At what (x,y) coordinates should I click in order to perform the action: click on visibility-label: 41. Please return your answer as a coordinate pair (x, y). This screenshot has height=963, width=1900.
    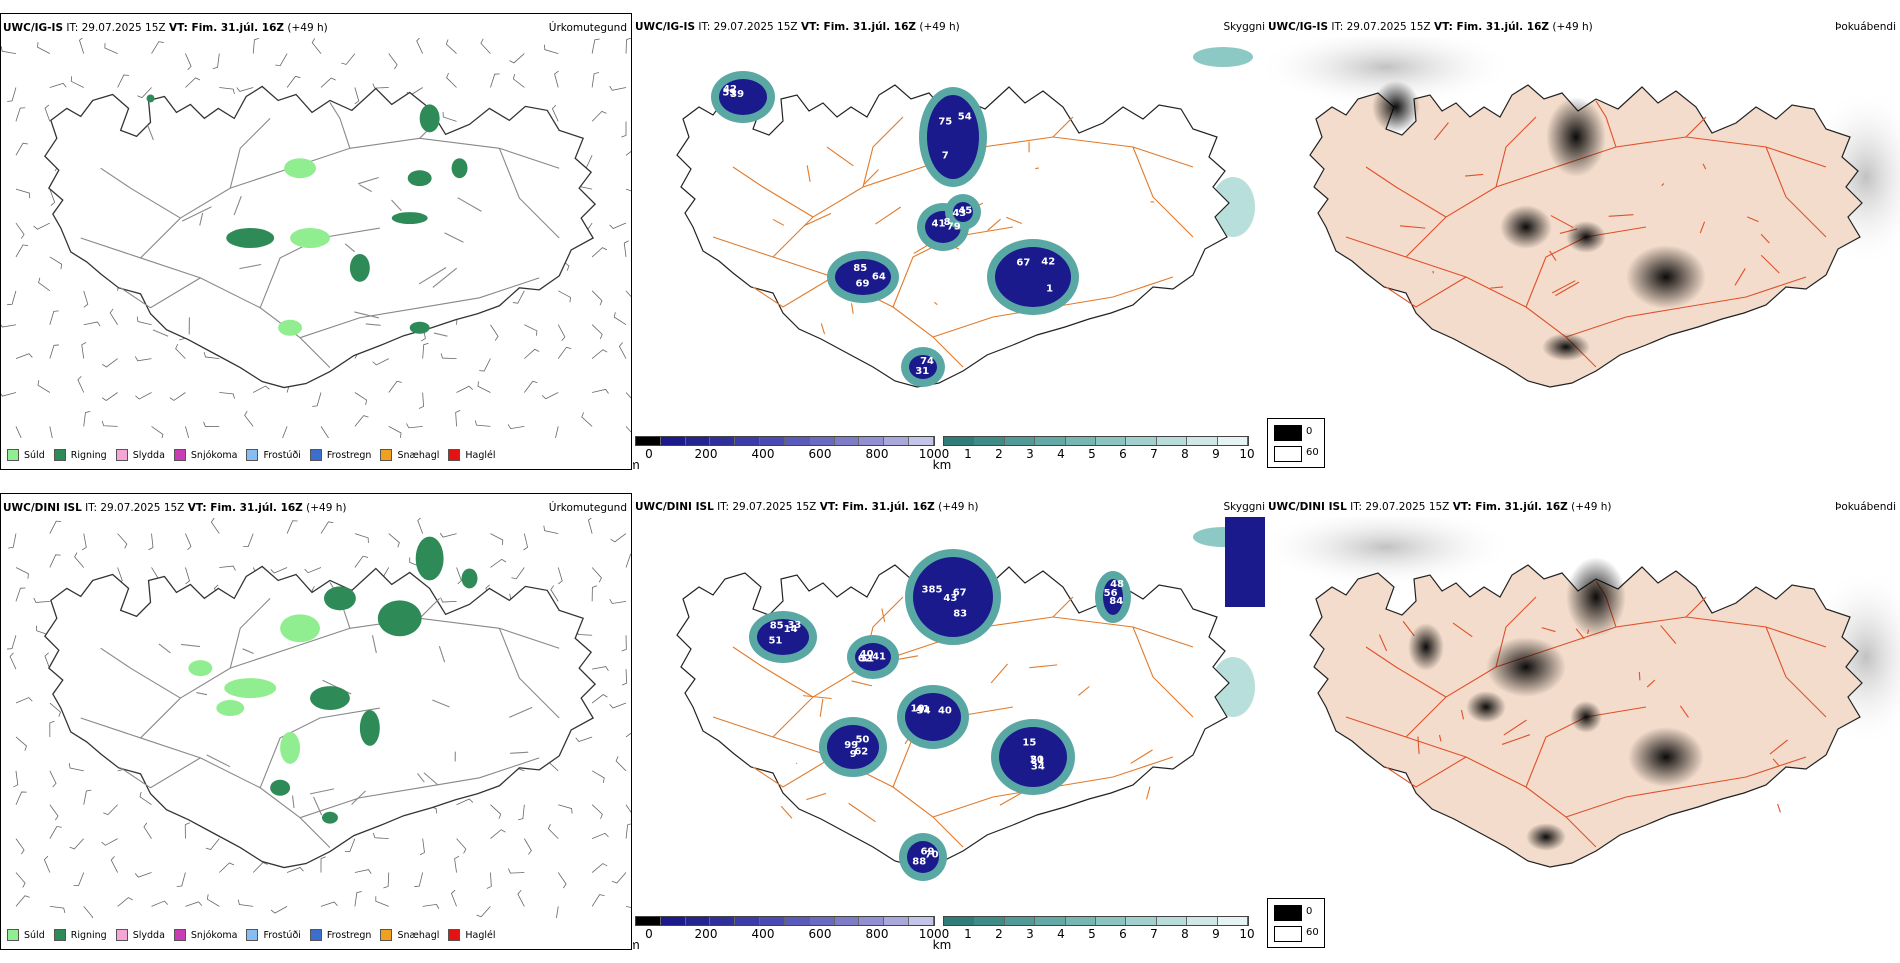
    Looking at the image, I should click on (923, 709).